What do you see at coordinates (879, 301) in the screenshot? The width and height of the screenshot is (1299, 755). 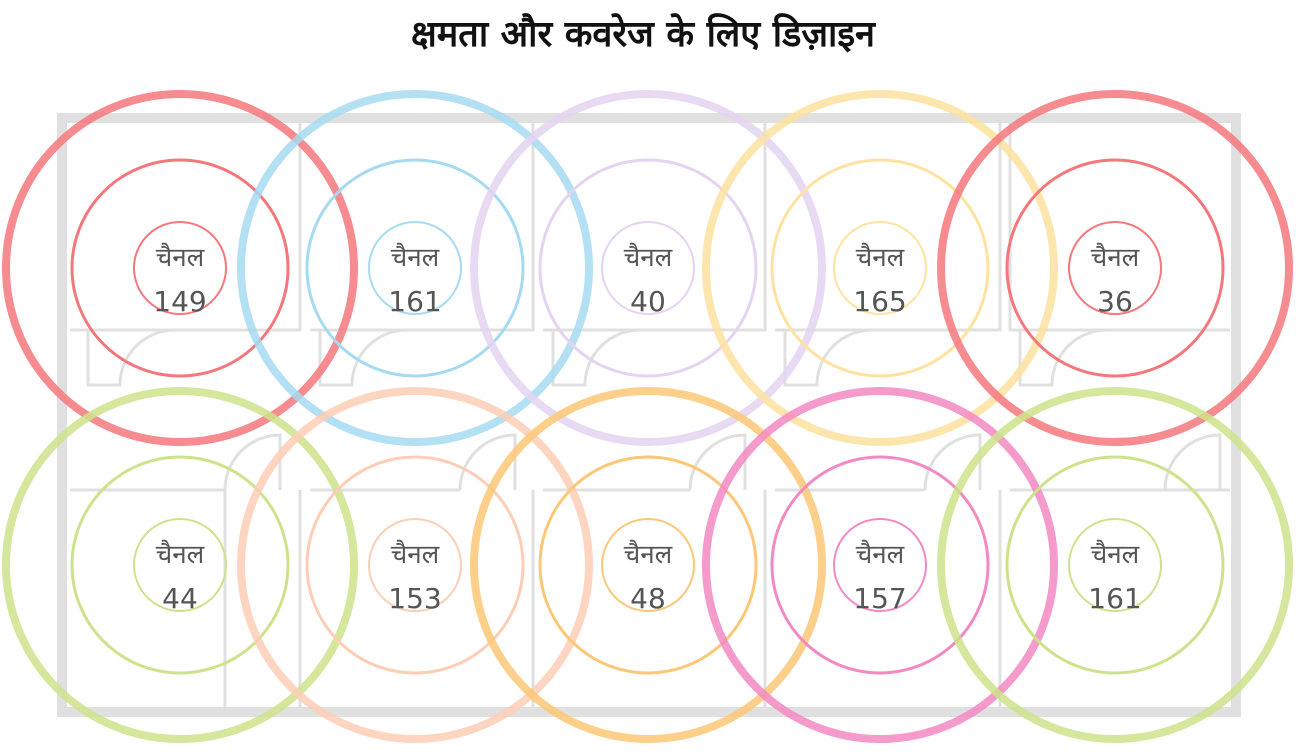 I see `channel-number: 165` at bounding box center [879, 301].